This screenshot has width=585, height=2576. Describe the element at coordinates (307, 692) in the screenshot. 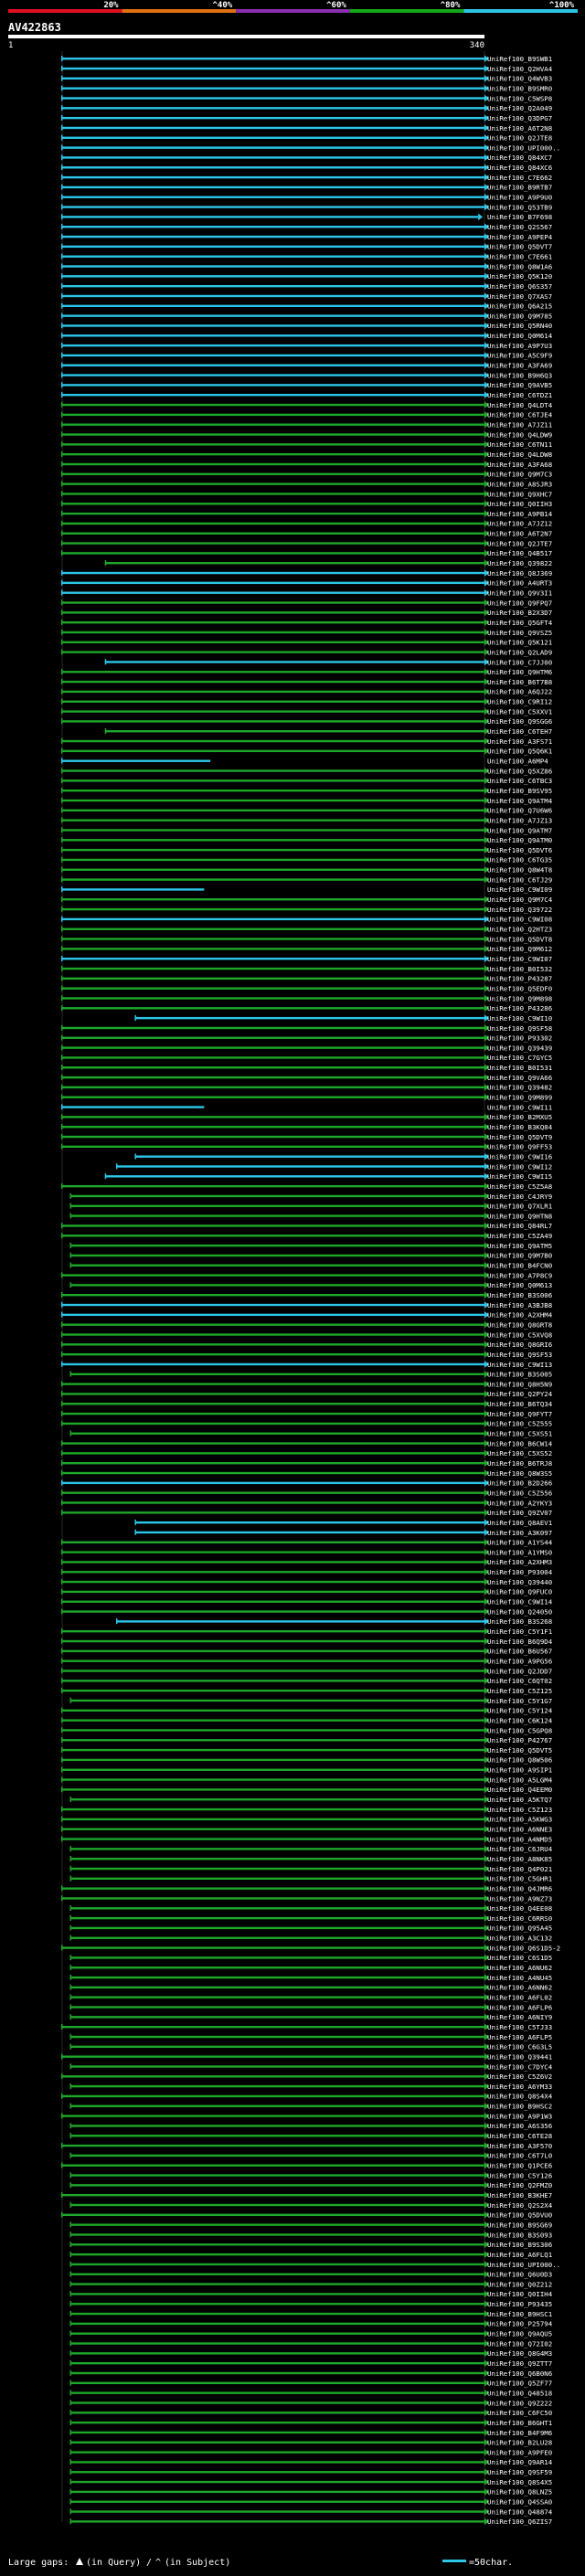

I see `hit-row: UniRef100_A6QJ22` at that location.